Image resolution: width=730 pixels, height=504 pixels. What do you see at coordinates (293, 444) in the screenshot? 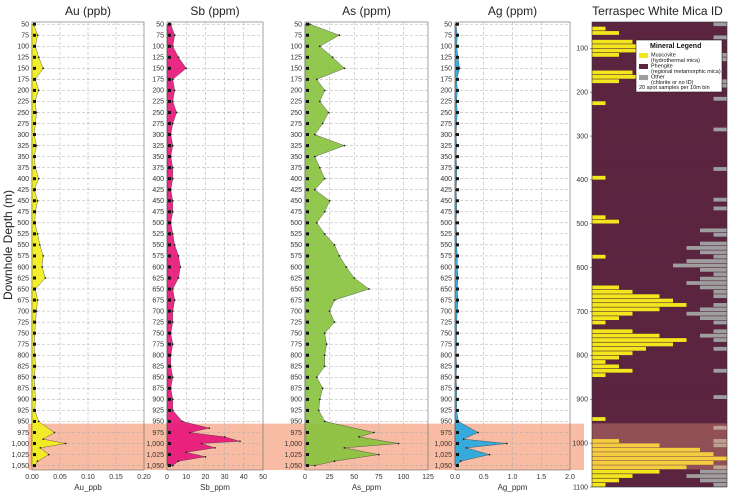
I see `as-depth-tick-label: 1,000` at bounding box center [293, 444].